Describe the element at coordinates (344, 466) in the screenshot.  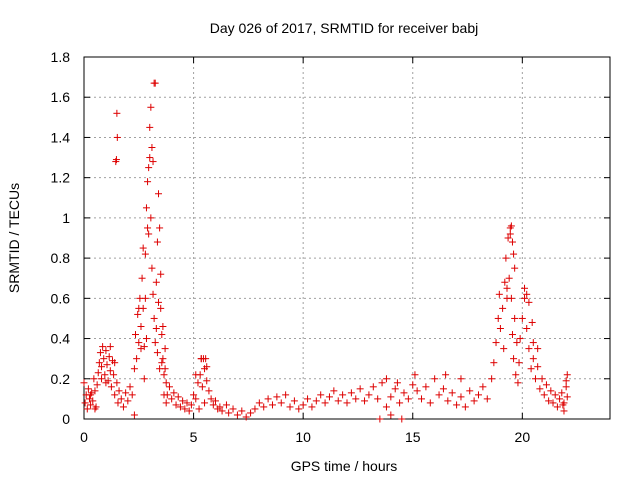
I see `x-axis-label: GPS time / hours` at that location.